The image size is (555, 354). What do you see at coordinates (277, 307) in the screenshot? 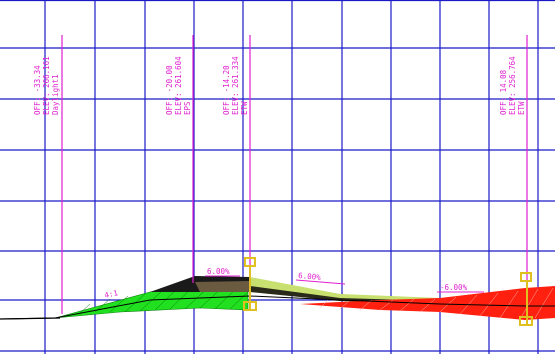
I see `existing-ground-line` at bounding box center [277, 307].